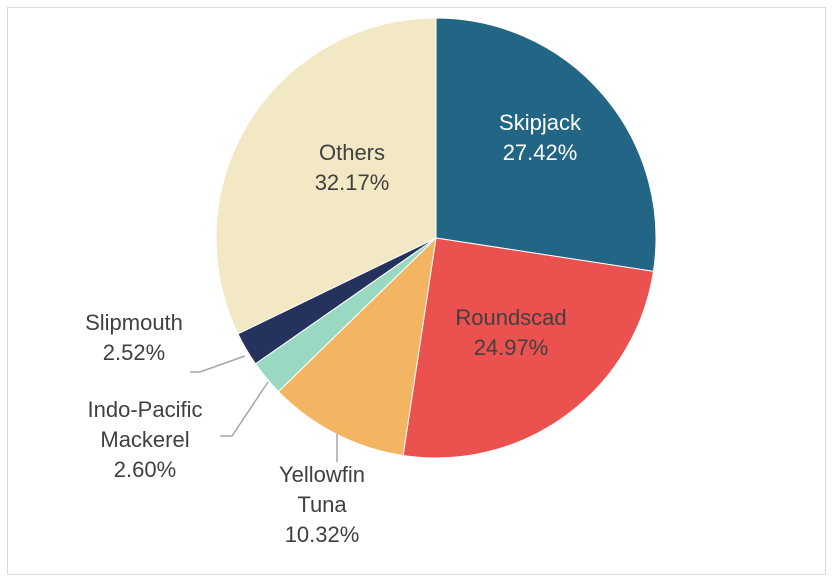 This screenshot has width=833, height=582. Describe the element at coordinates (357, 346) in the screenshot. I see `pie-slice-yellowfin-tuna` at that location.